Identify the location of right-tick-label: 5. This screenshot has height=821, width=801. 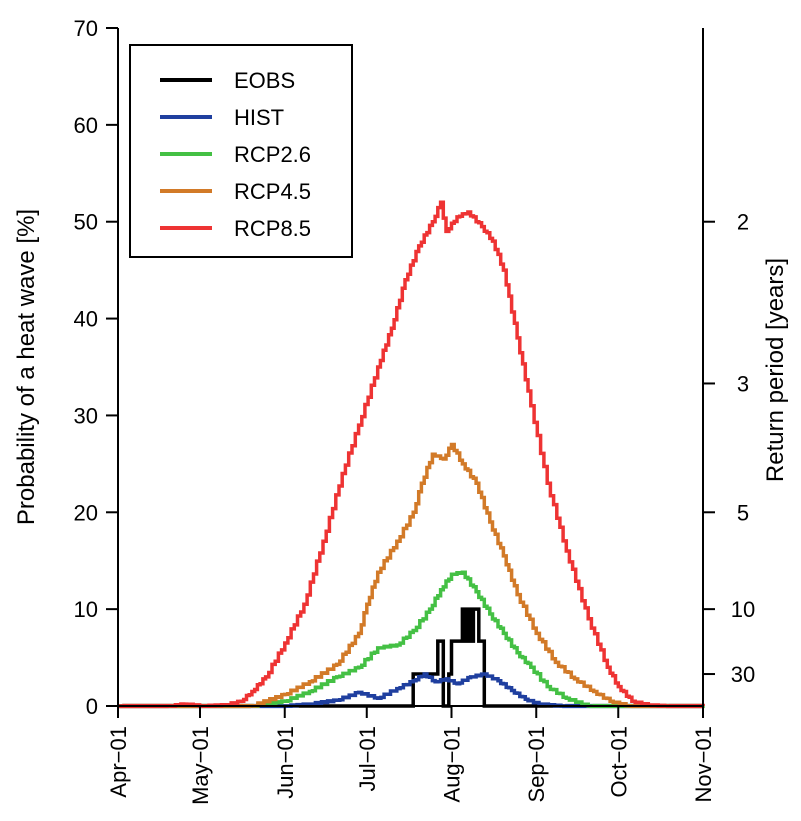
(743, 512).